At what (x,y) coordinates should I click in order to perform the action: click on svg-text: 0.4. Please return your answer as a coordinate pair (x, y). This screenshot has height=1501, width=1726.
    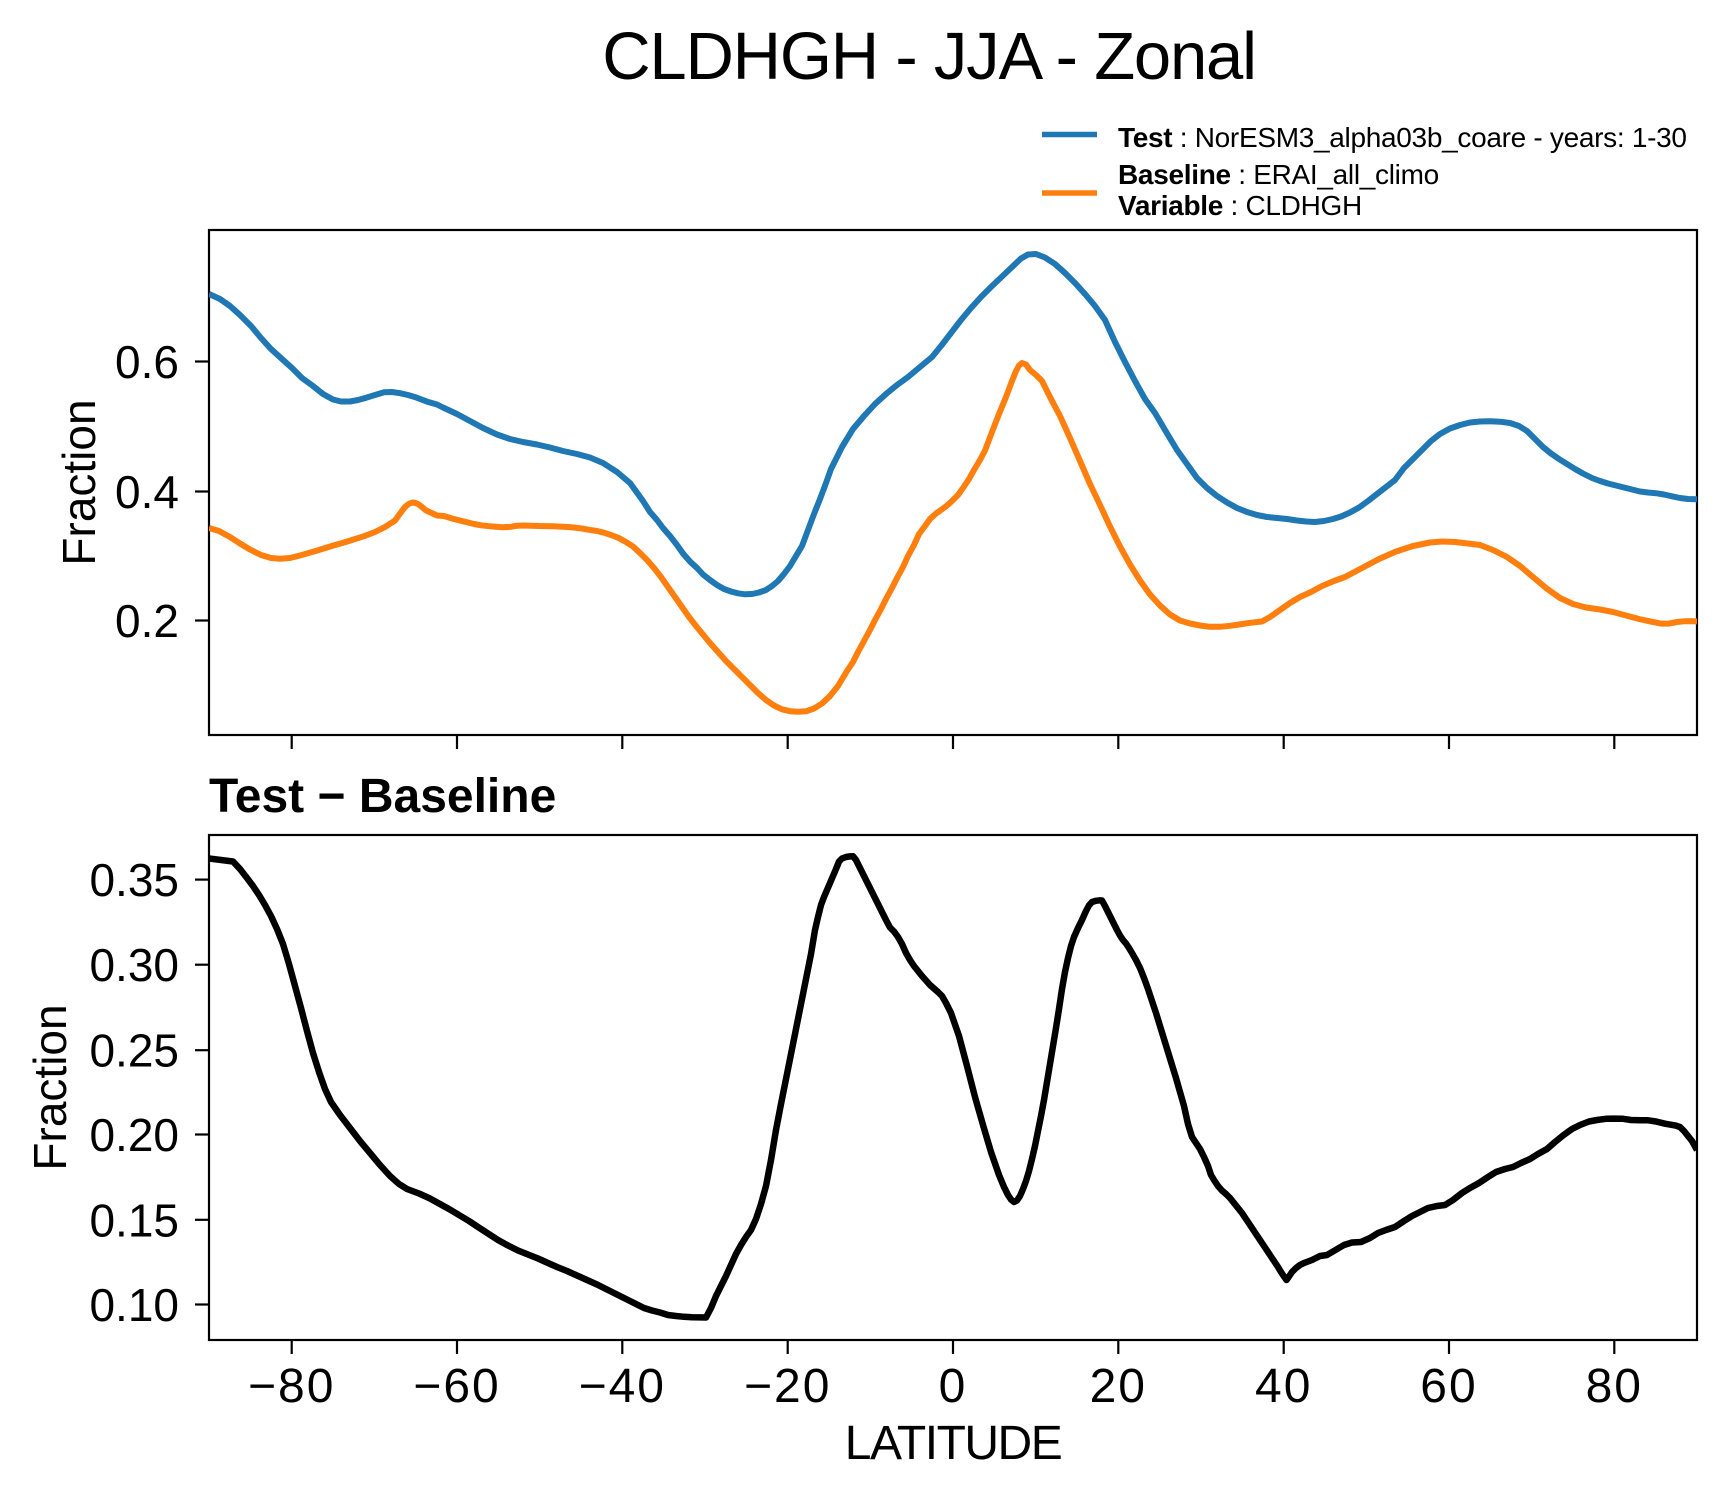
    Looking at the image, I should click on (147, 492).